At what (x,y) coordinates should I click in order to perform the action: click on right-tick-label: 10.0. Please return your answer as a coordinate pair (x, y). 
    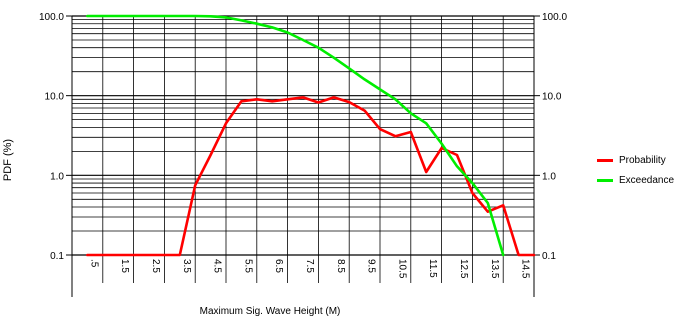
    Looking at the image, I should click on (552, 97).